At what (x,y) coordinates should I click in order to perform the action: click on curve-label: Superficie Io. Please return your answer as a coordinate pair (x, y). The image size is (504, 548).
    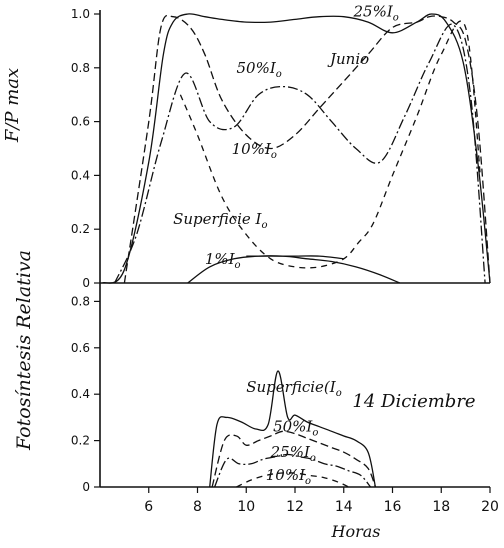
    Looking at the image, I should click on (220, 220).